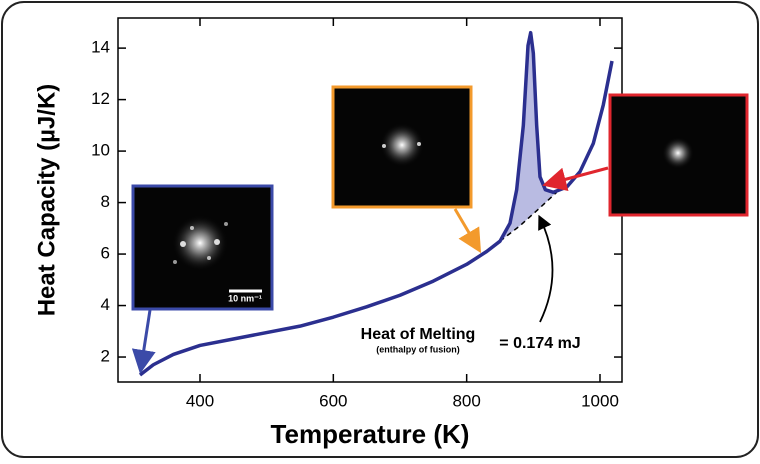 The image size is (760, 464). What do you see at coordinates (105, 356) in the screenshot?
I see `y-tick-label: 2` at bounding box center [105, 356].